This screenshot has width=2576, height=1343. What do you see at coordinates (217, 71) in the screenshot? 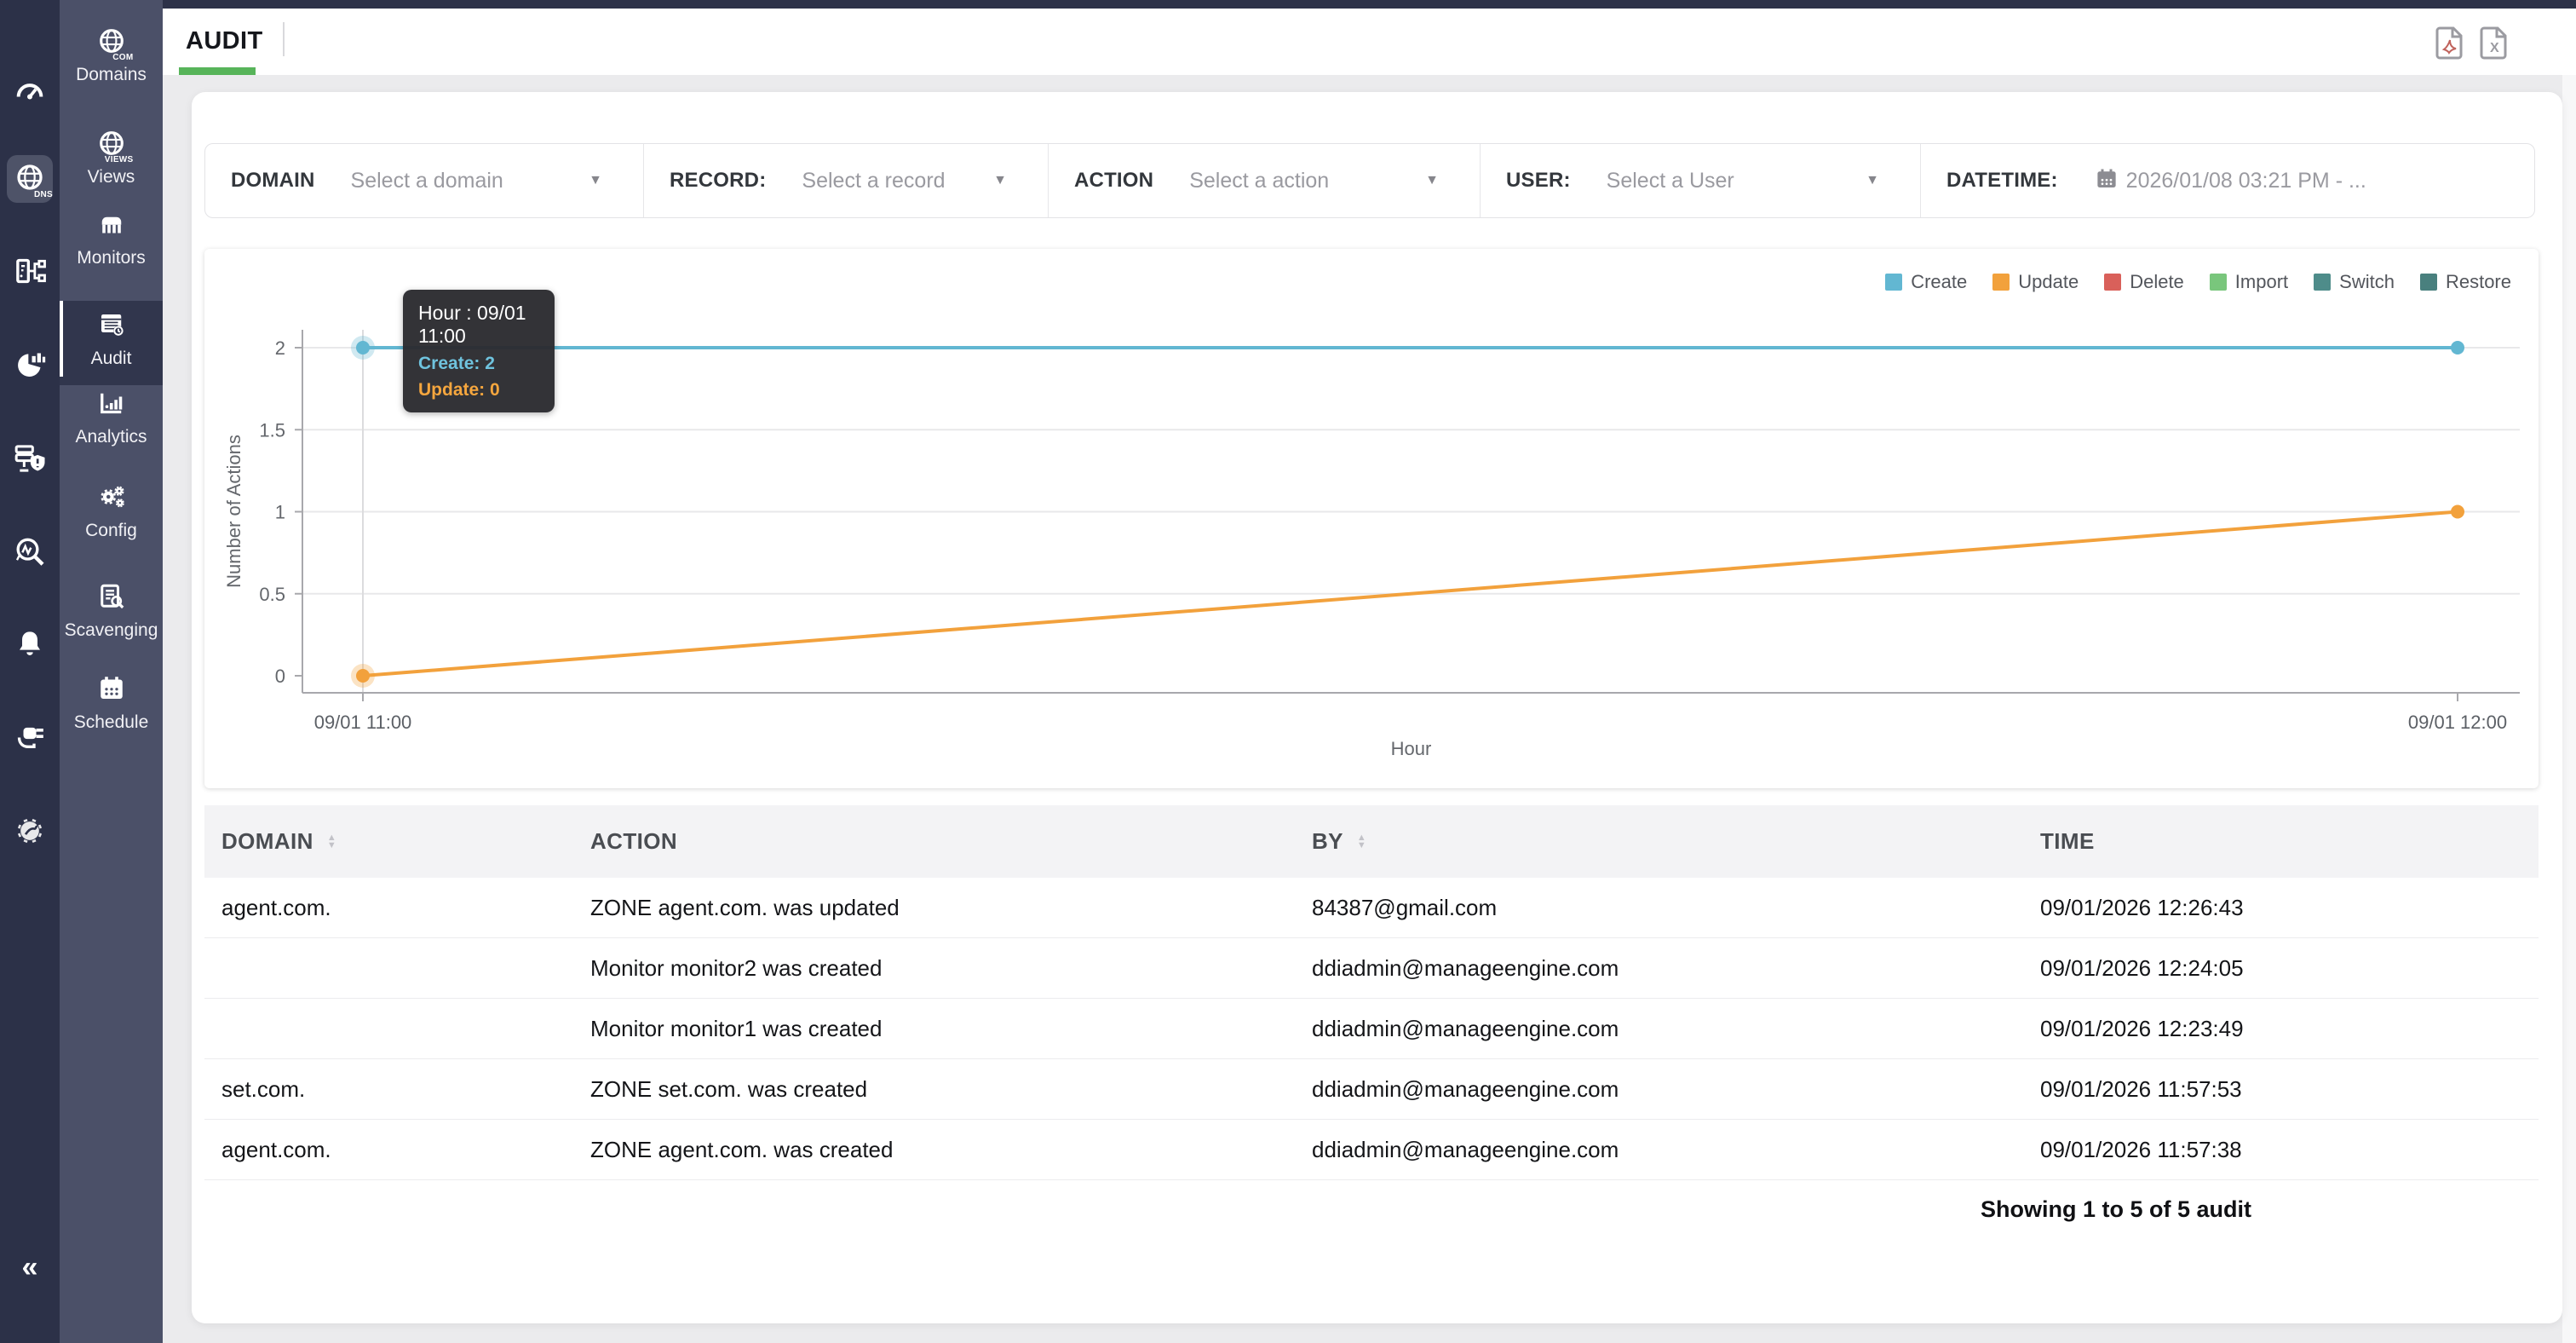
I see `active-tab-indicator` at bounding box center [217, 71].